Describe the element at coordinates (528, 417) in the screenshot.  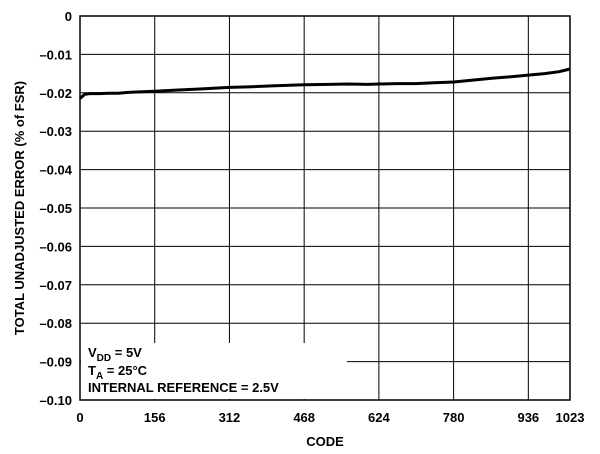
I see `x-tick-label: 936` at that location.